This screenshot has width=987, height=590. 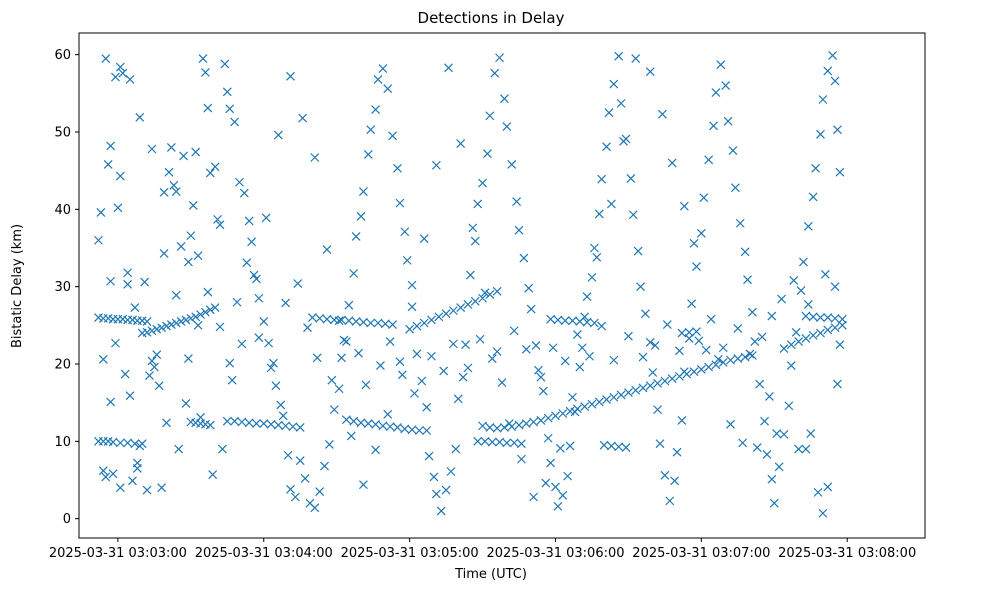 I want to click on x-tick-label: 2025-03-31 03:03:00, so click(x=118, y=553).